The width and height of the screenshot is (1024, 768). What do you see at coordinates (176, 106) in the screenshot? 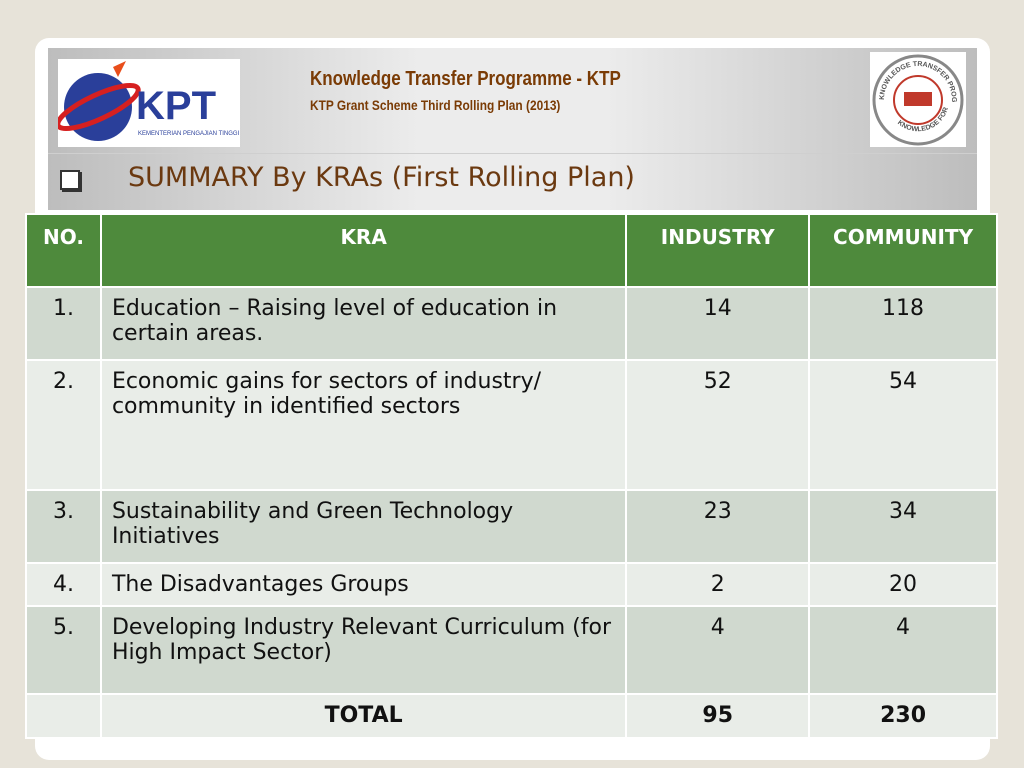
I see `logo-text: KPT` at bounding box center [176, 106].